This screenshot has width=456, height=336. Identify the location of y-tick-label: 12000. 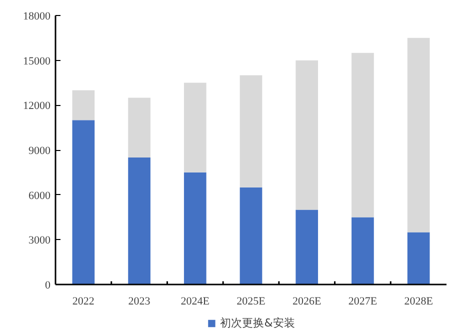
(37, 106).